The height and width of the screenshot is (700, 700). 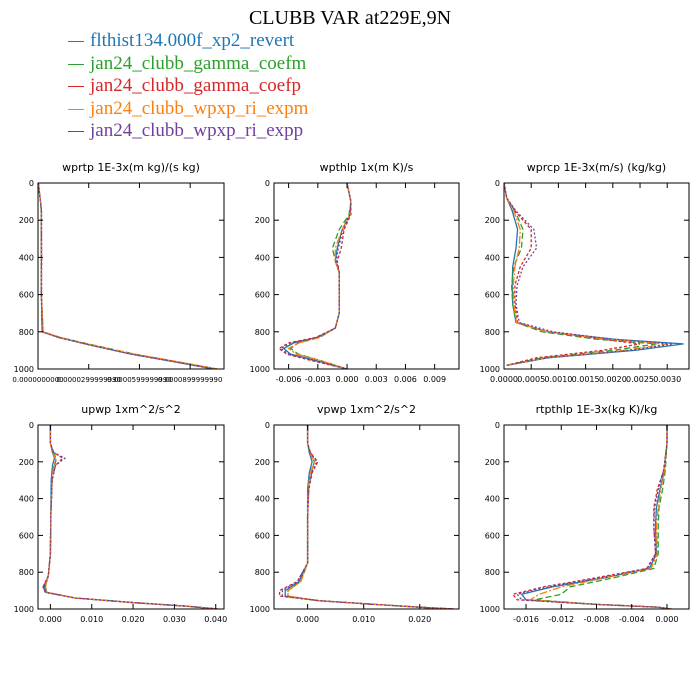 What do you see at coordinates (561, 619) in the screenshot?
I see `x-tick-label: -0.012` at bounding box center [561, 619].